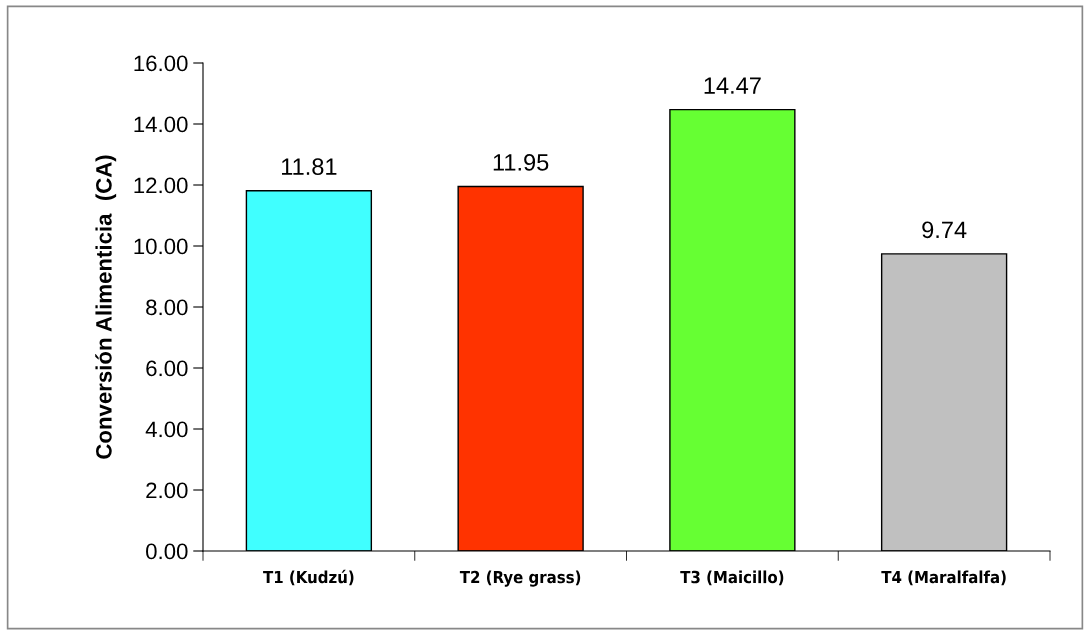 Image resolution: width=1090 pixels, height=635 pixels. What do you see at coordinates (944, 230) in the screenshot?
I see `data-label: 9.74` at bounding box center [944, 230].